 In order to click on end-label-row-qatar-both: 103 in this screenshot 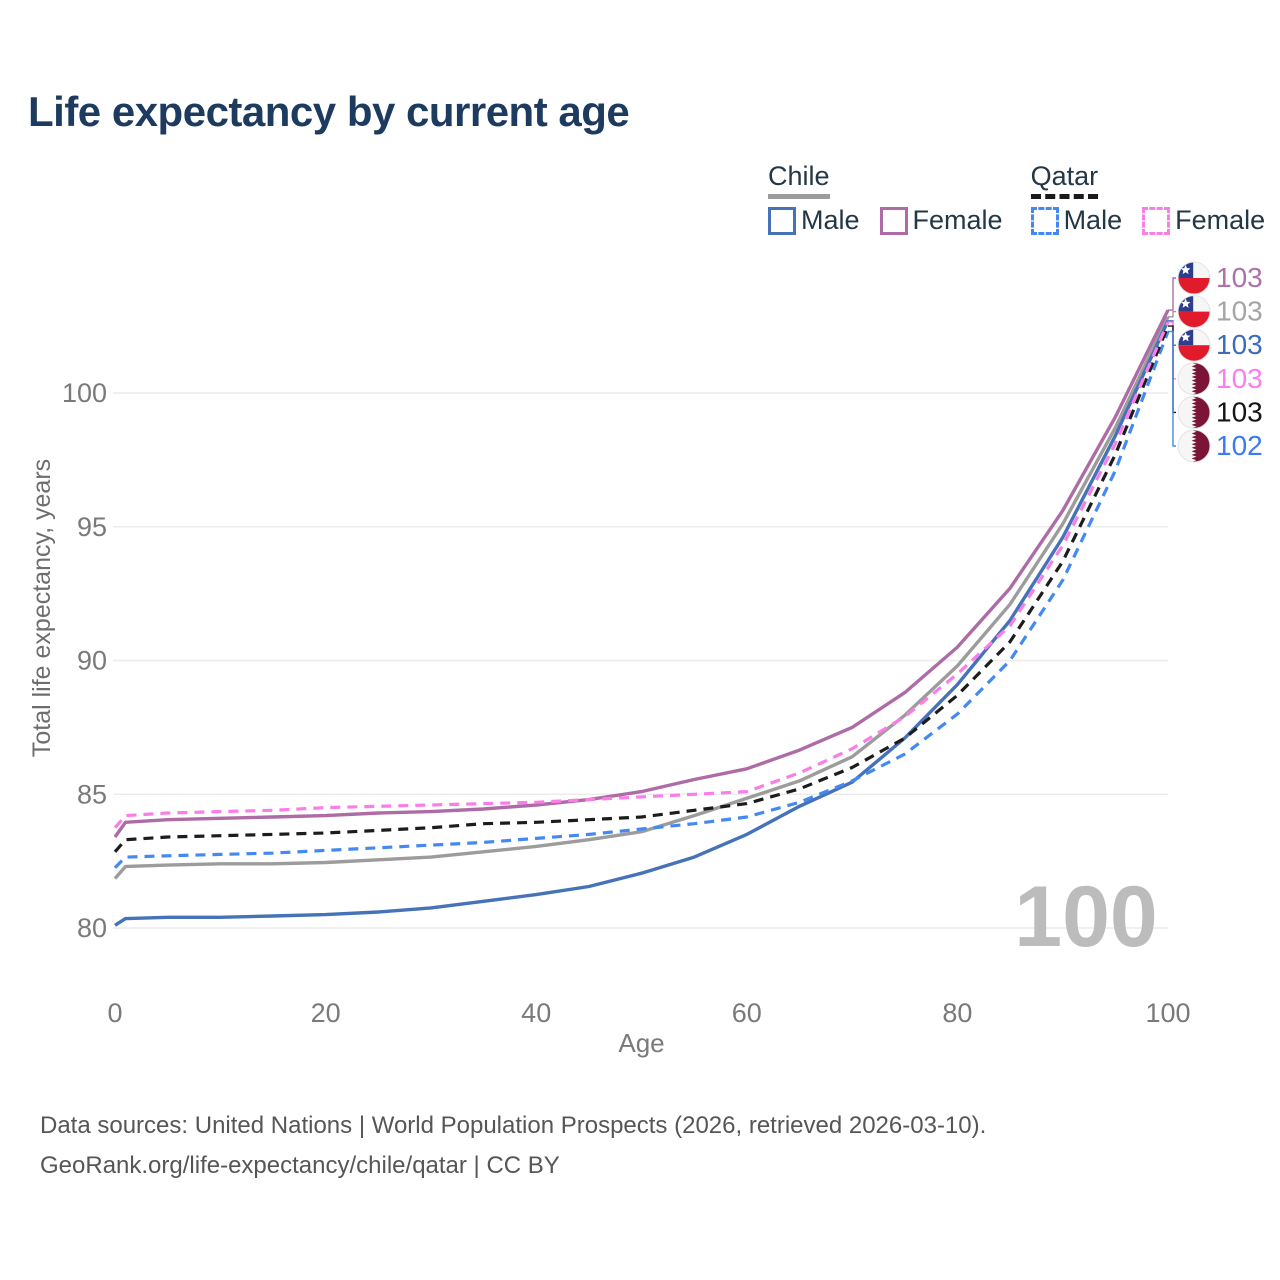, I will do `click(1220, 412)`.